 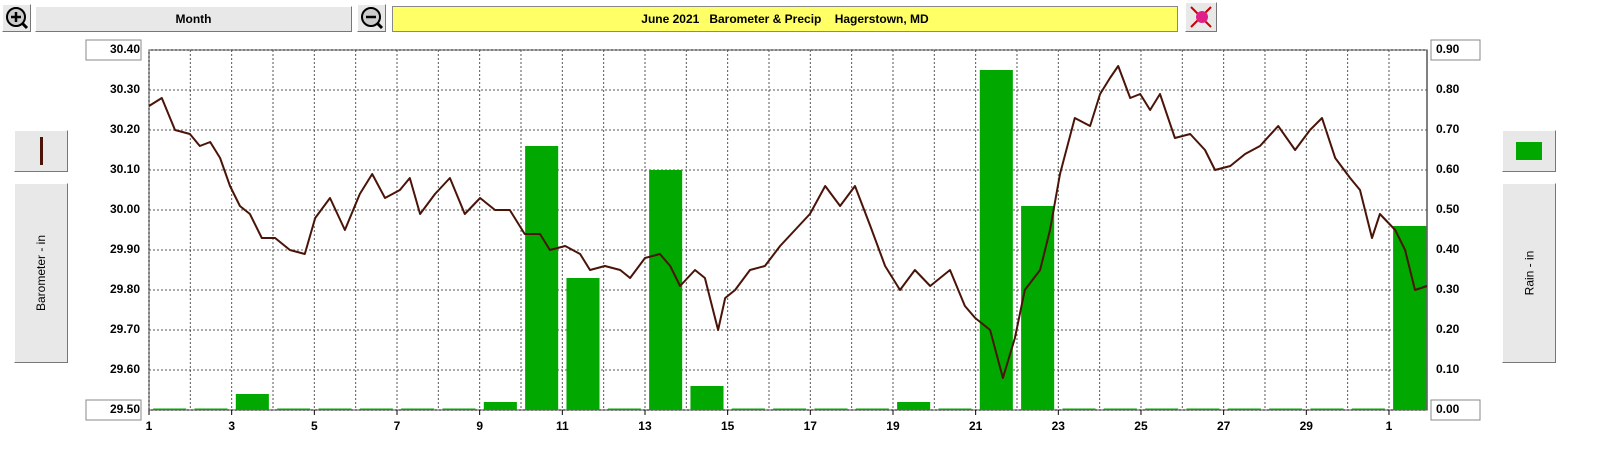 What do you see at coordinates (645, 426) in the screenshot?
I see `x-tick-label: 13` at bounding box center [645, 426].